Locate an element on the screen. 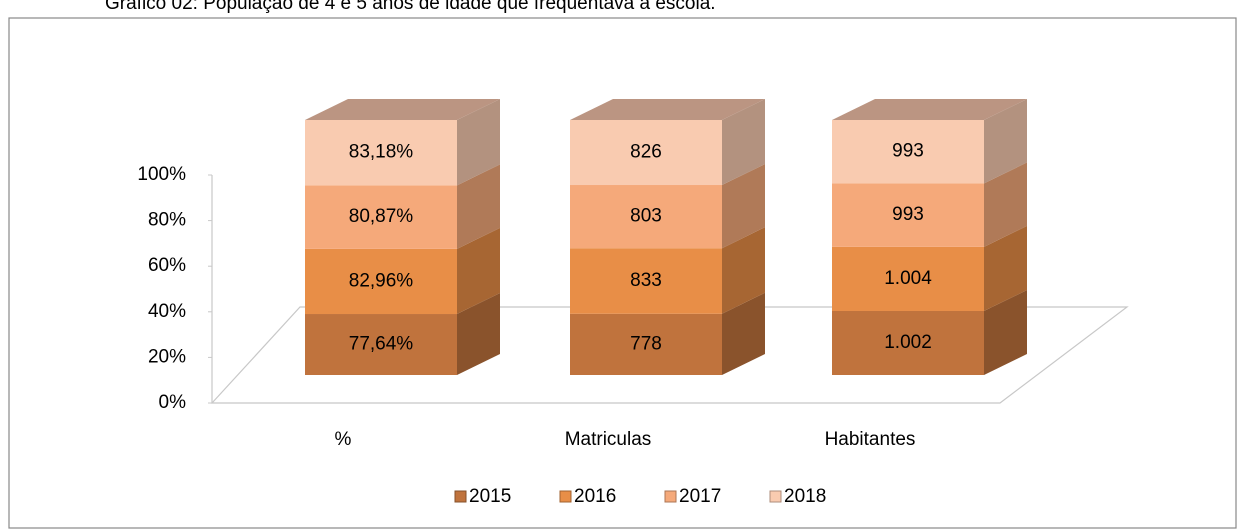 Image resolution: width=1246 pixels, height=530 pixels. legend-label: 2015 is located at coordinates (490, 496).